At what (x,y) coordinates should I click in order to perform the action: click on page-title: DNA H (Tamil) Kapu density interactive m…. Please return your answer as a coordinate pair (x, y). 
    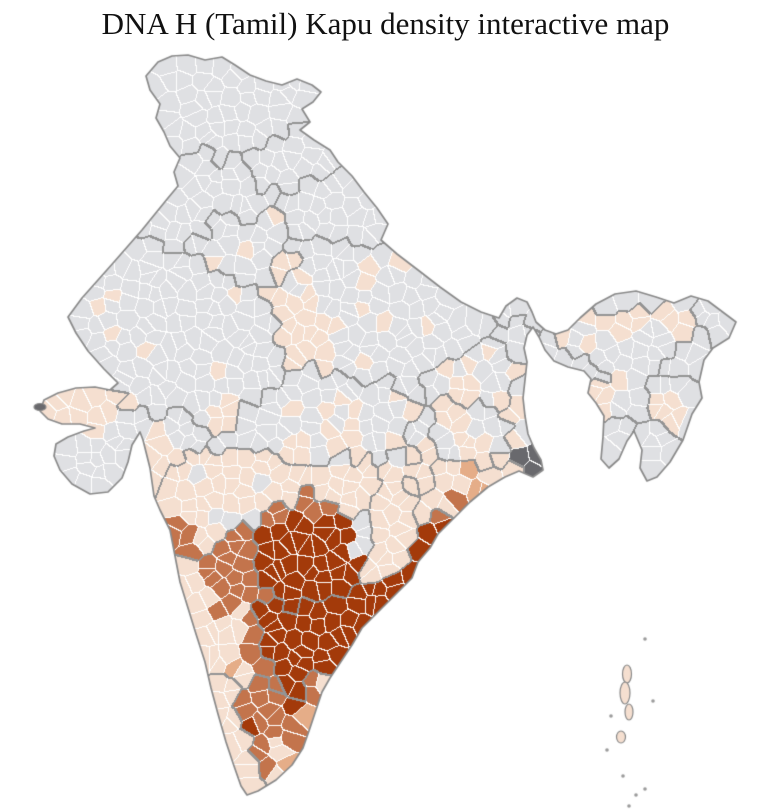
    Looking at the image, I should click on (385, 23).